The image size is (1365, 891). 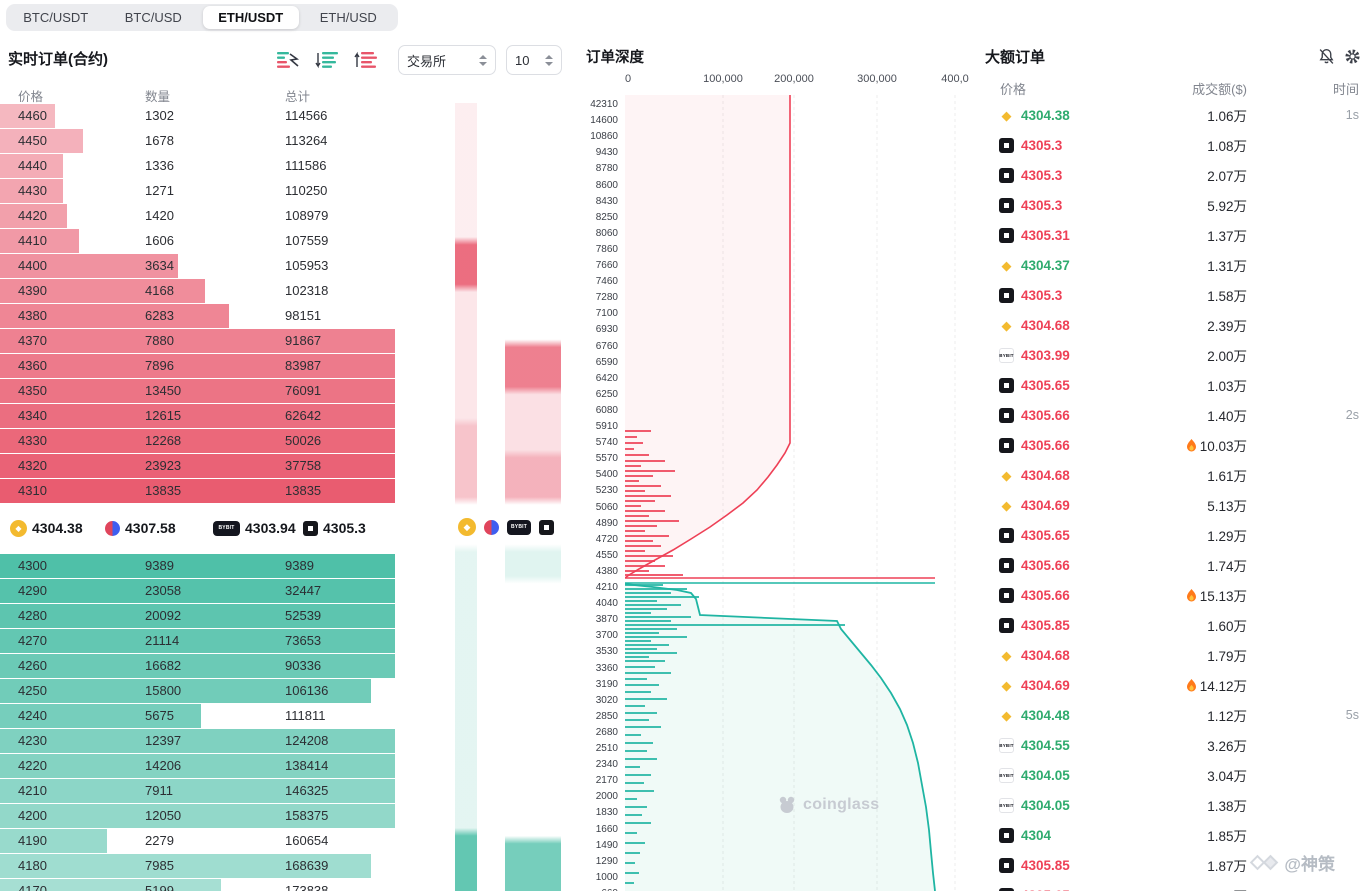 What do you see at coordinates (197, 240) in the screenshot?
I see `orderbook-row: 4410 1606 107559` at bounding box center [197, 240].